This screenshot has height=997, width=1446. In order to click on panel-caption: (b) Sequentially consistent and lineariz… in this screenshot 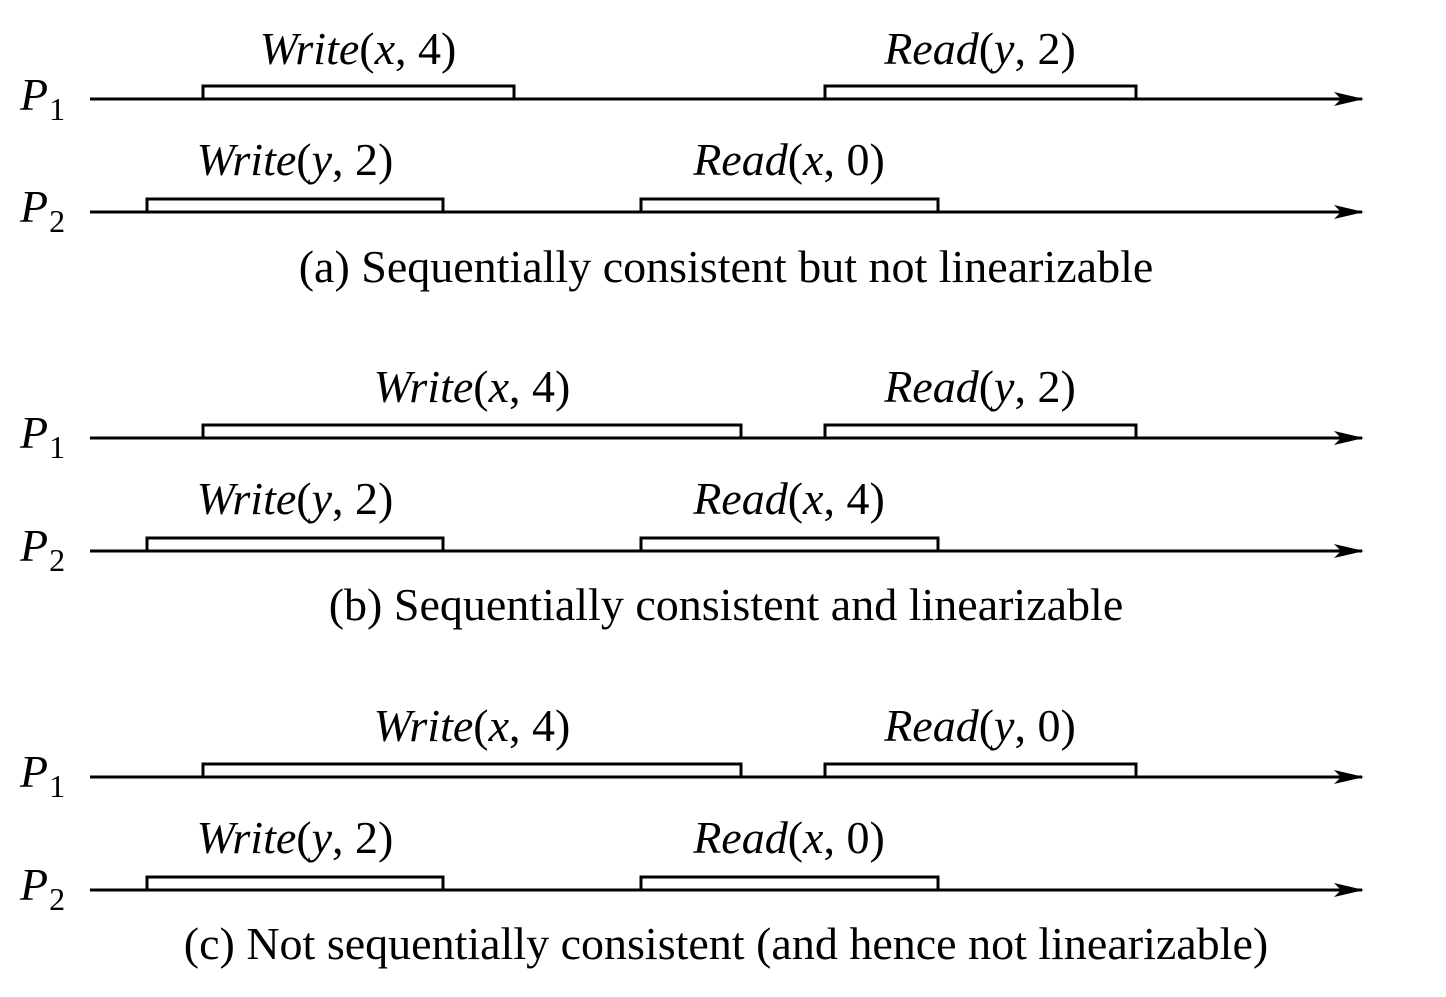, I will do `click(726, 604)`.